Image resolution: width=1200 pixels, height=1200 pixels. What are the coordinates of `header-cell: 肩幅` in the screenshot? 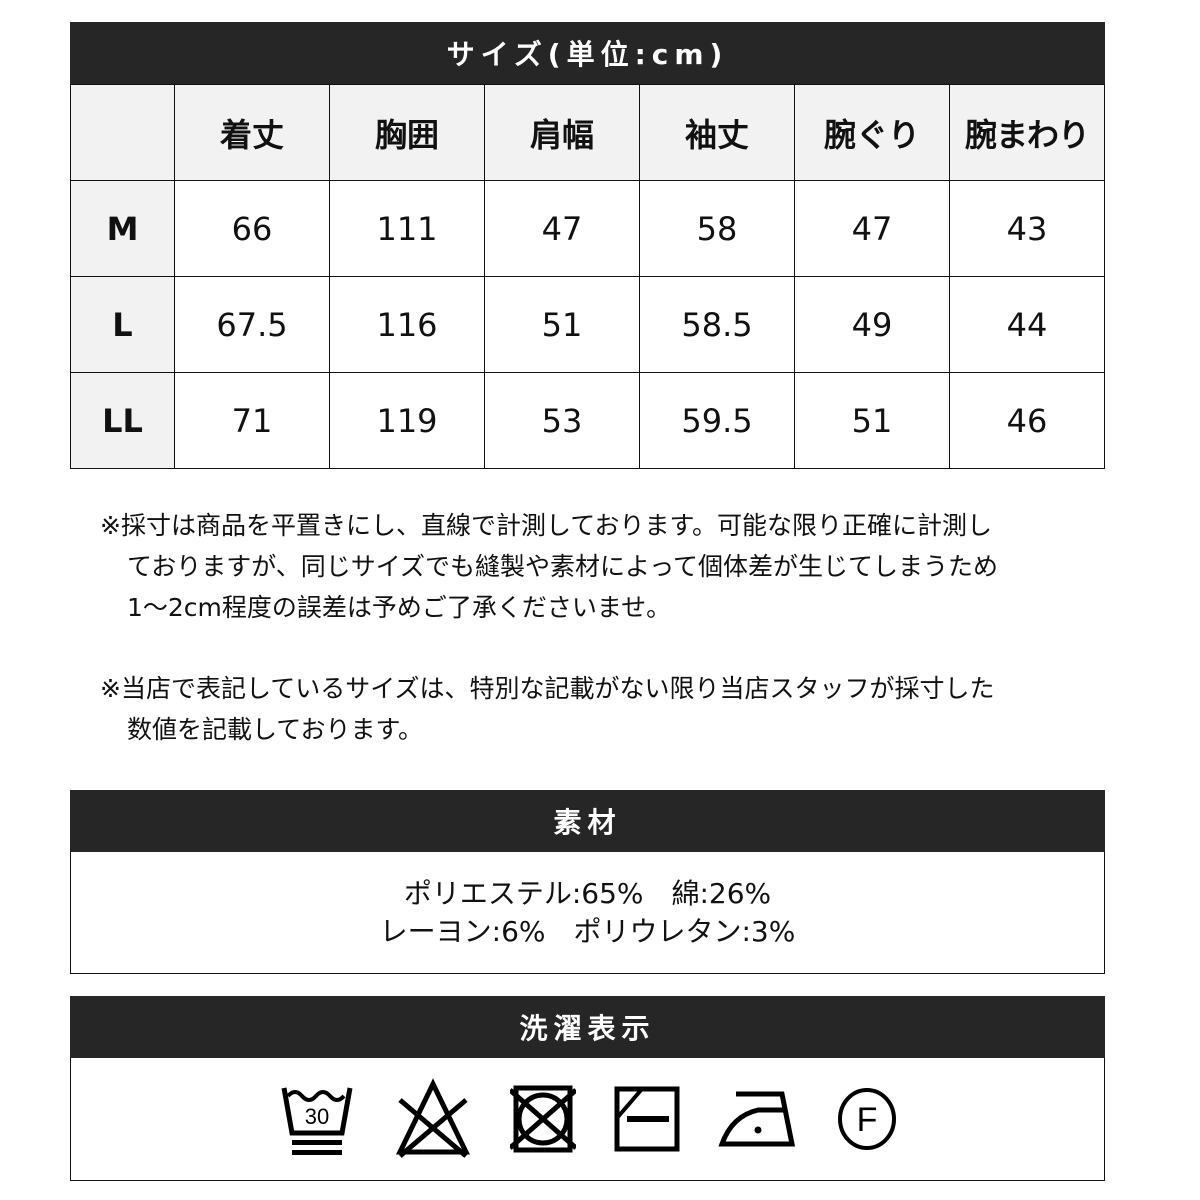 It's located at (562, 132).